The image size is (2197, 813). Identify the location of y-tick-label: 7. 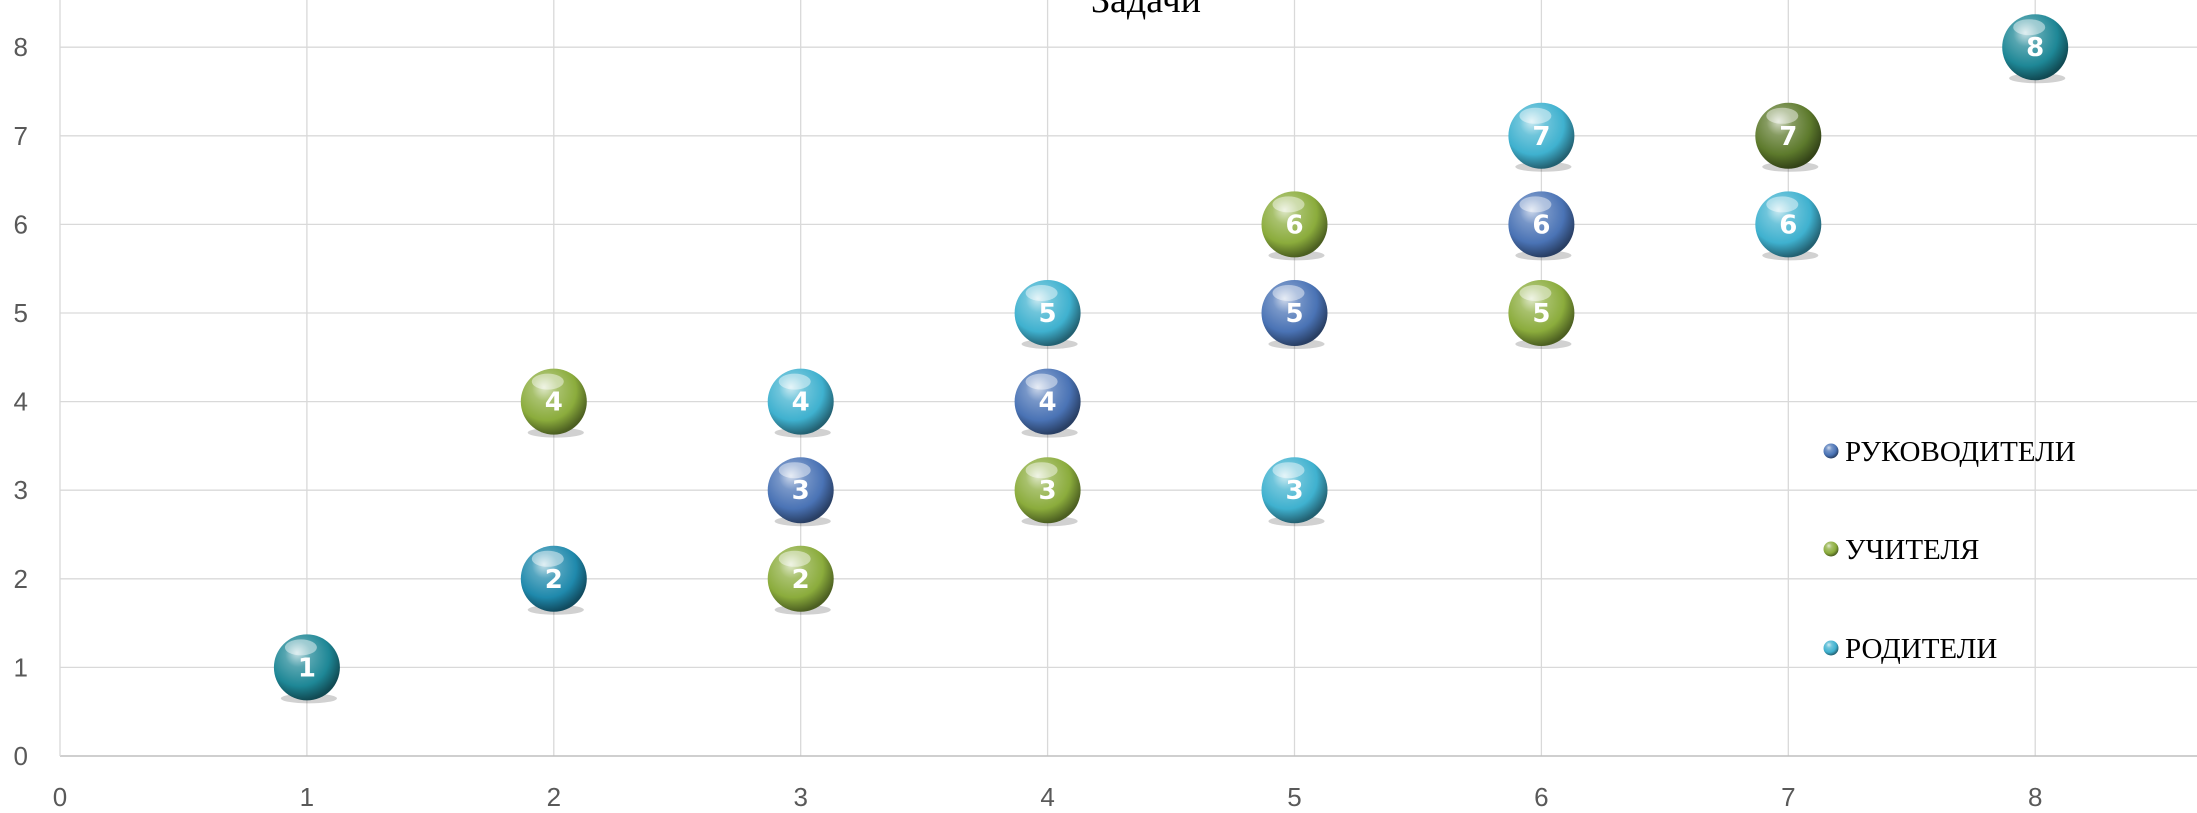
(21, 136).